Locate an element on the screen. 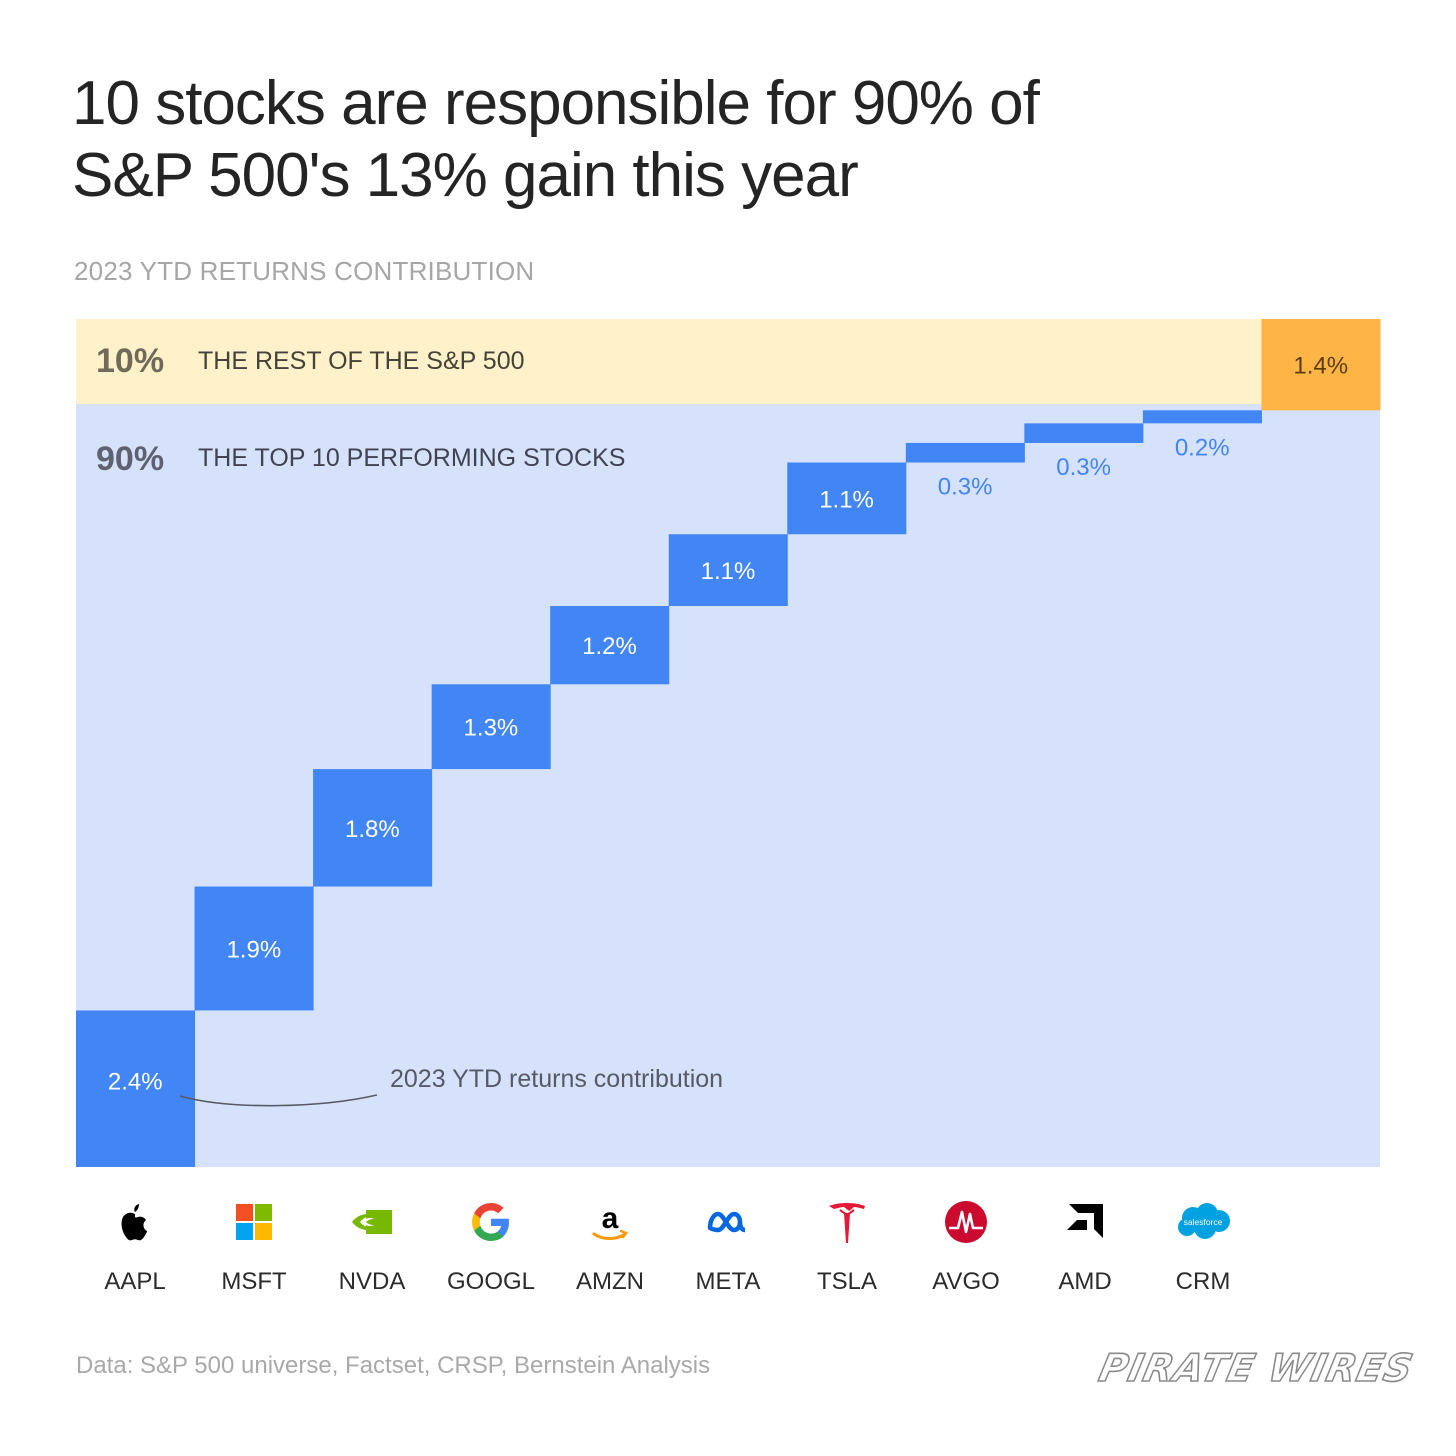 This screenshot has width=1456, height=1456. ticker-label: NVDA is located at coordinates (372, 1281).